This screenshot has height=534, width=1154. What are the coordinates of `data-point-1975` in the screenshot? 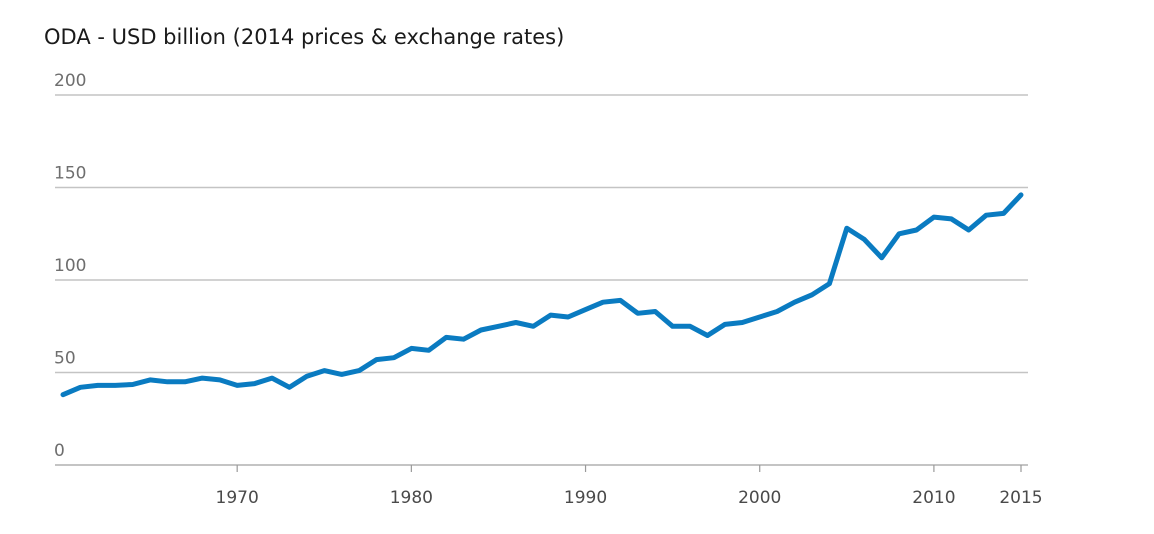 It's located at (324, 370).